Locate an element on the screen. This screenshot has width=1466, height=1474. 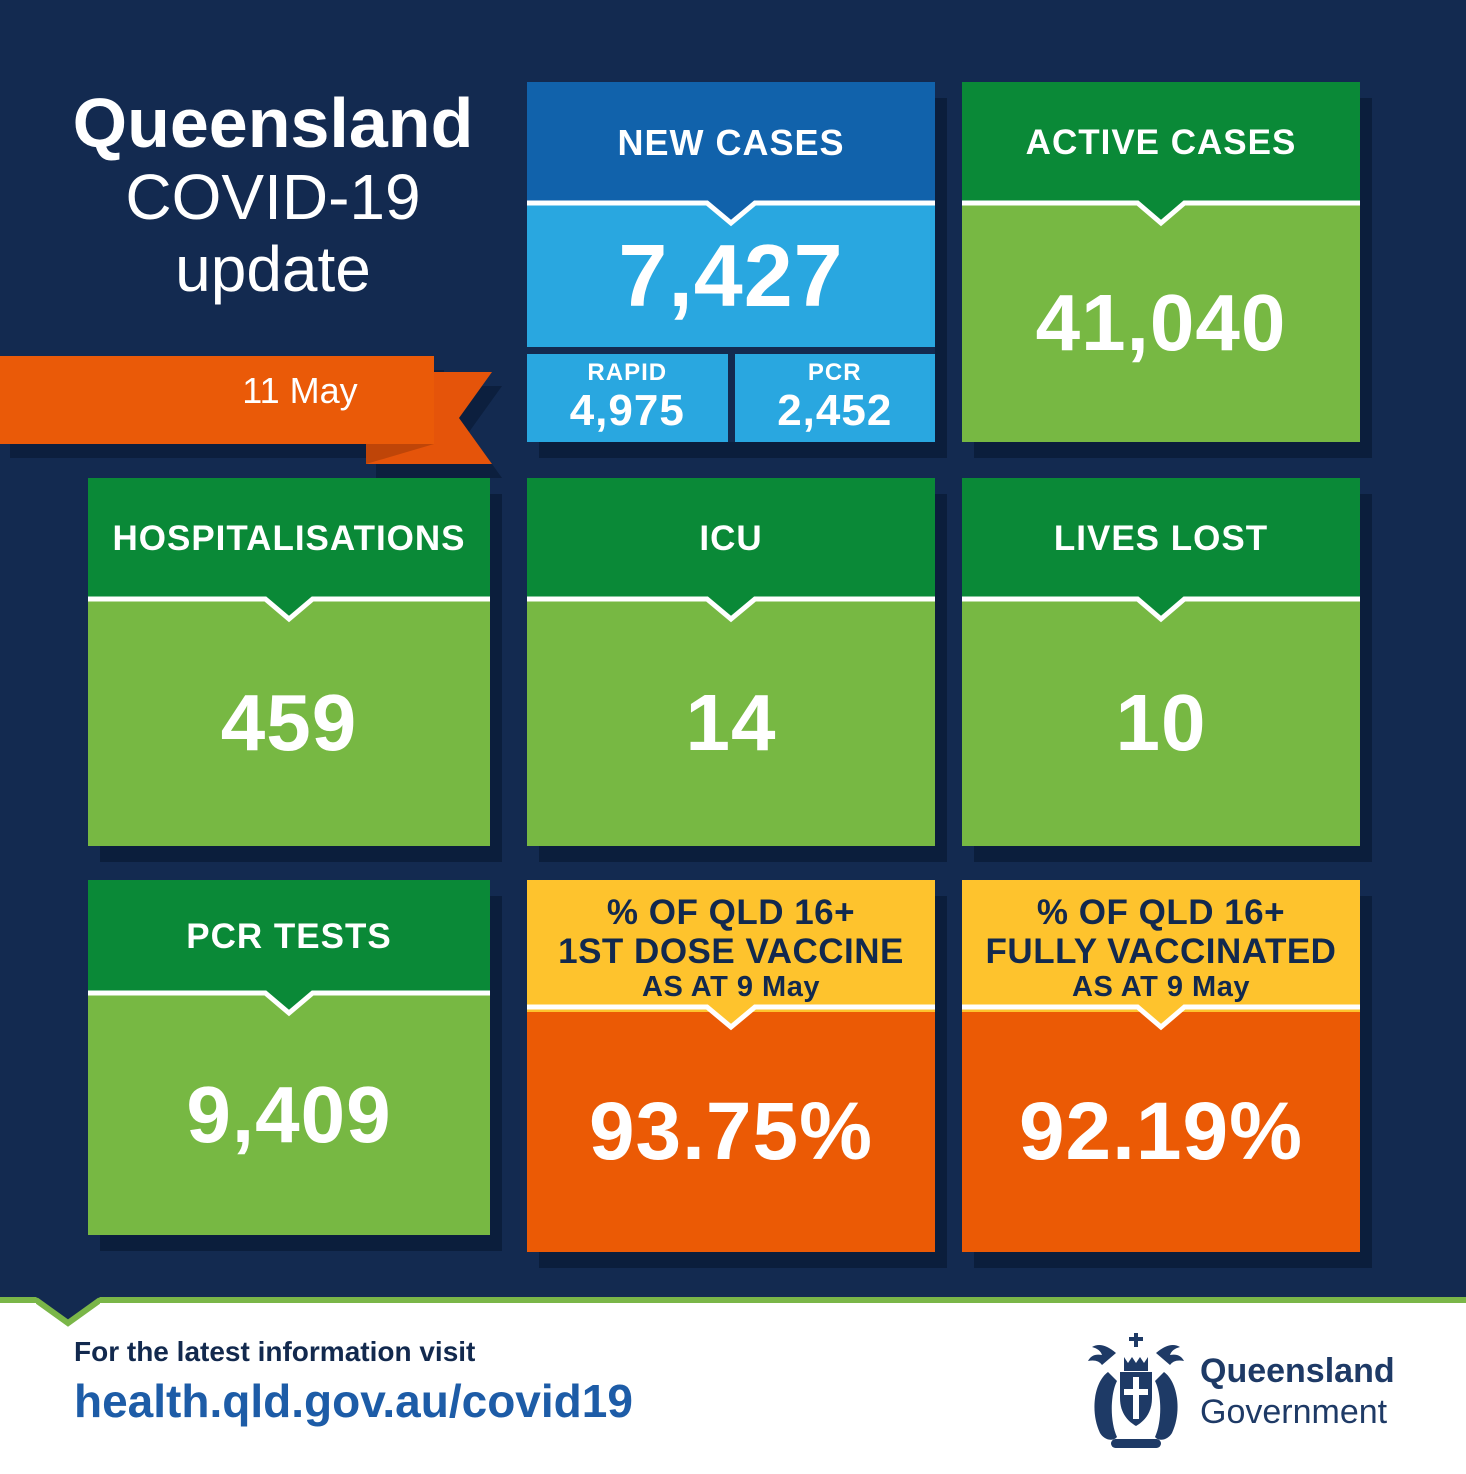
fully-vaccinated-header-line2: FULLY VACCINATED is located at coordinates (1161, 951).